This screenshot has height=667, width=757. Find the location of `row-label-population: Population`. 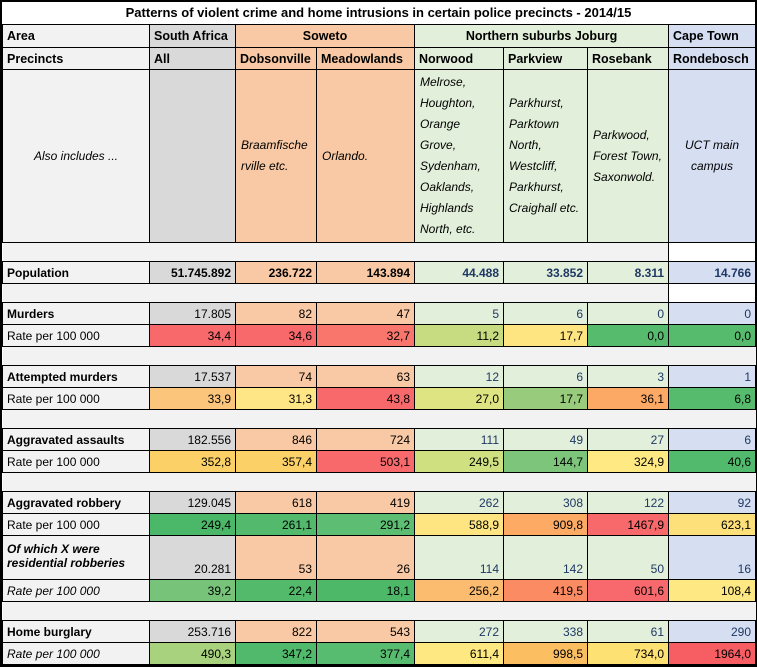

row-label-population: Population is located at coordinates (76, 272).